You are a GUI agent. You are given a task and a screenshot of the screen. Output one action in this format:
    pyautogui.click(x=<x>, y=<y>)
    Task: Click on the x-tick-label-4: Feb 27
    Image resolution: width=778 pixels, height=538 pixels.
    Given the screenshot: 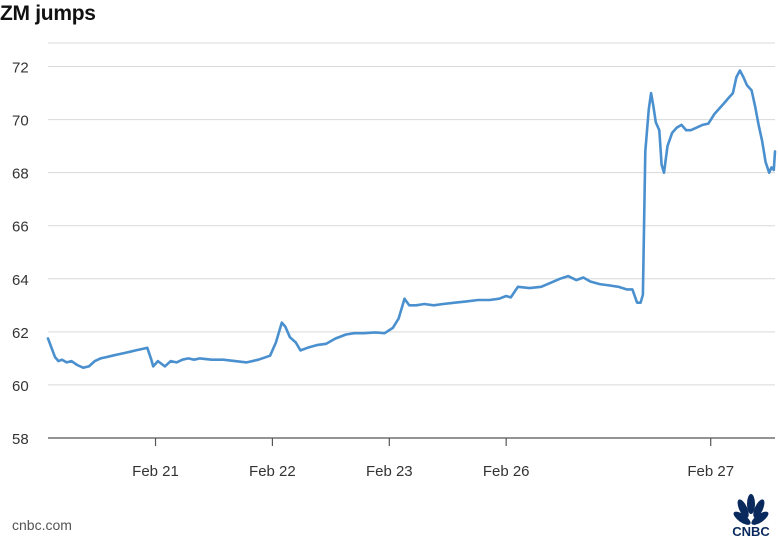 What is the action you would take?
    pyautogui.click(x=710, y=471)
    